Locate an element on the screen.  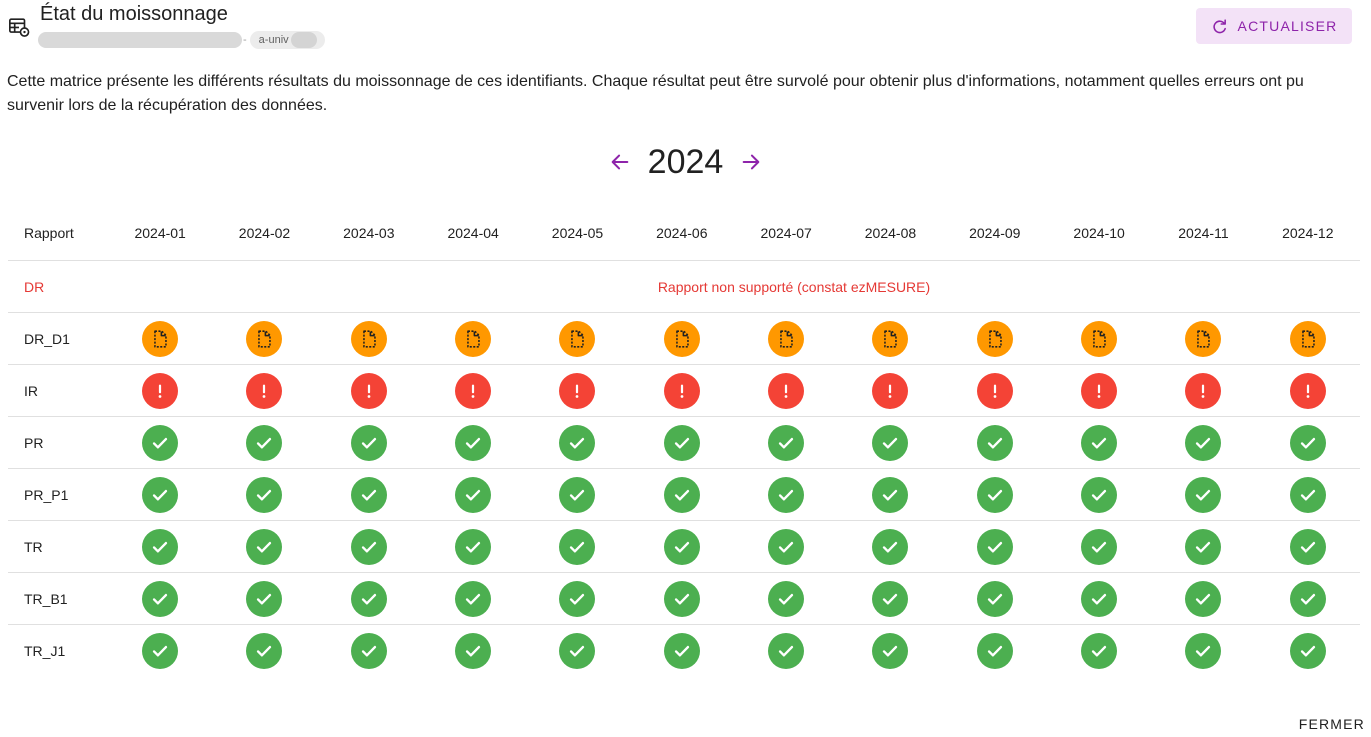
redacted-name is located at coordinates (140, 40).